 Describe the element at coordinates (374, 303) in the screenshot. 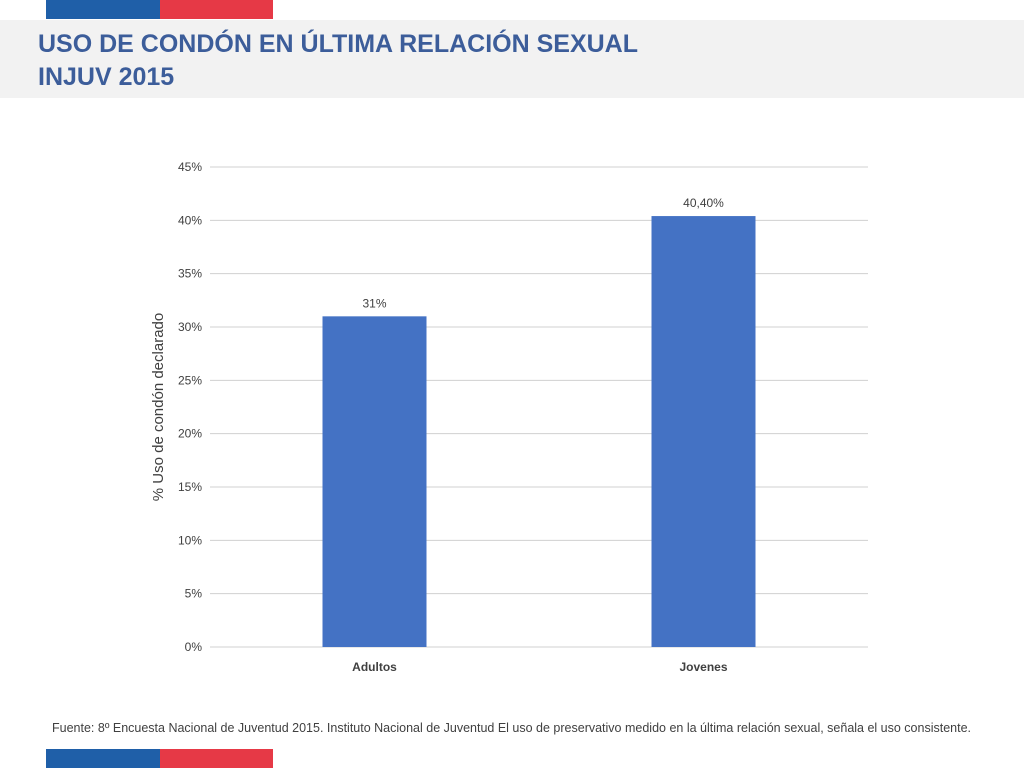

I see `data-label: 31%` at that location.